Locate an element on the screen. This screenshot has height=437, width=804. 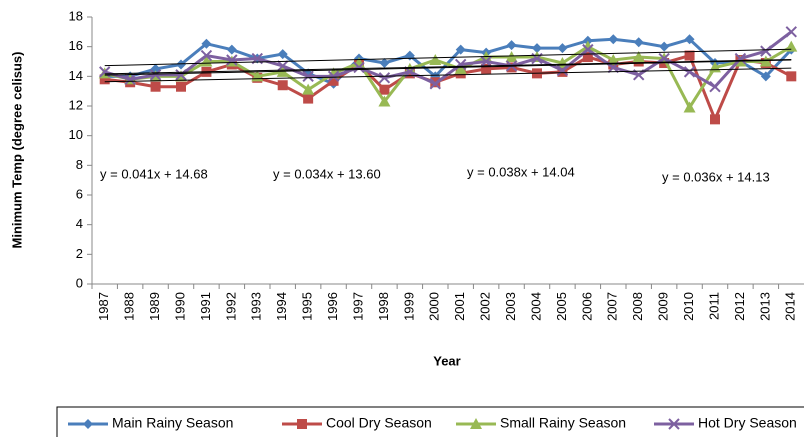
y-tick-label: 18 is located at coordinates (76, 15).